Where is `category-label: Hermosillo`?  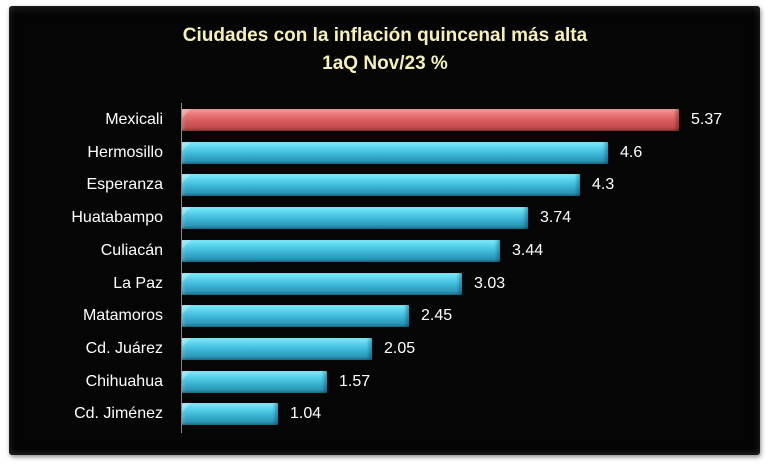 category-label: Hermosillo is located at coordinates (125, 152).